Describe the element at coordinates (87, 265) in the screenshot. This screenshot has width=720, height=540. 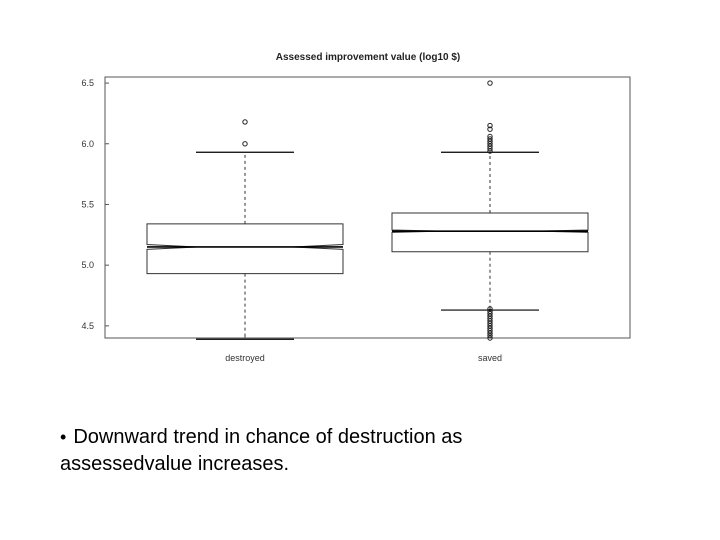
I see `y-tick-label: 5.0` at that location.